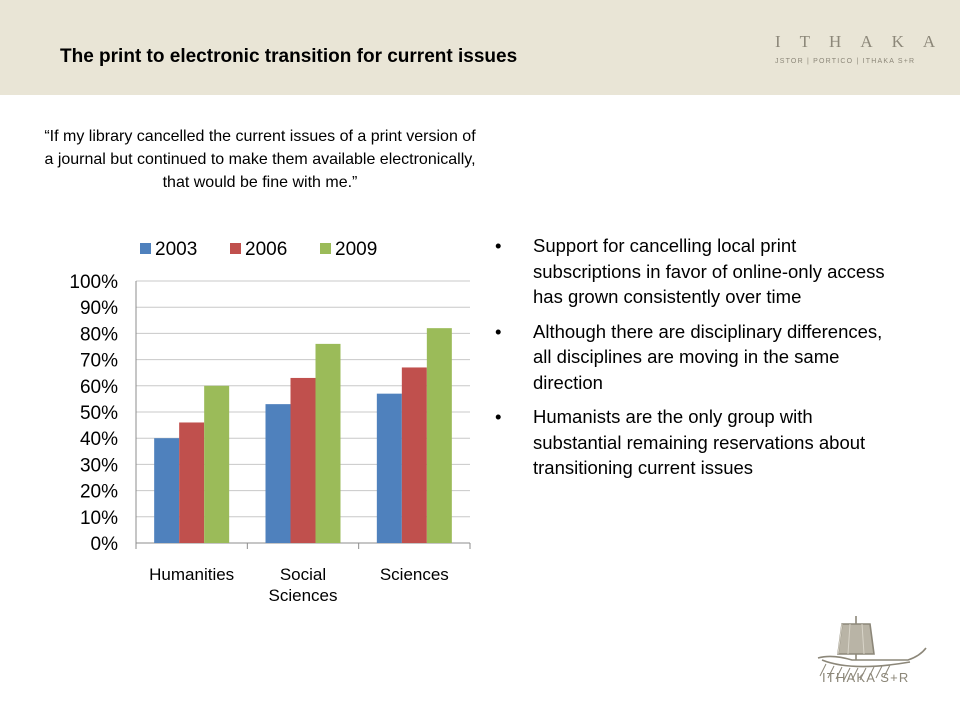 This screenshot has height=720, width=960. I want to click on legend-label-2009: 2009, so click(356, 249).